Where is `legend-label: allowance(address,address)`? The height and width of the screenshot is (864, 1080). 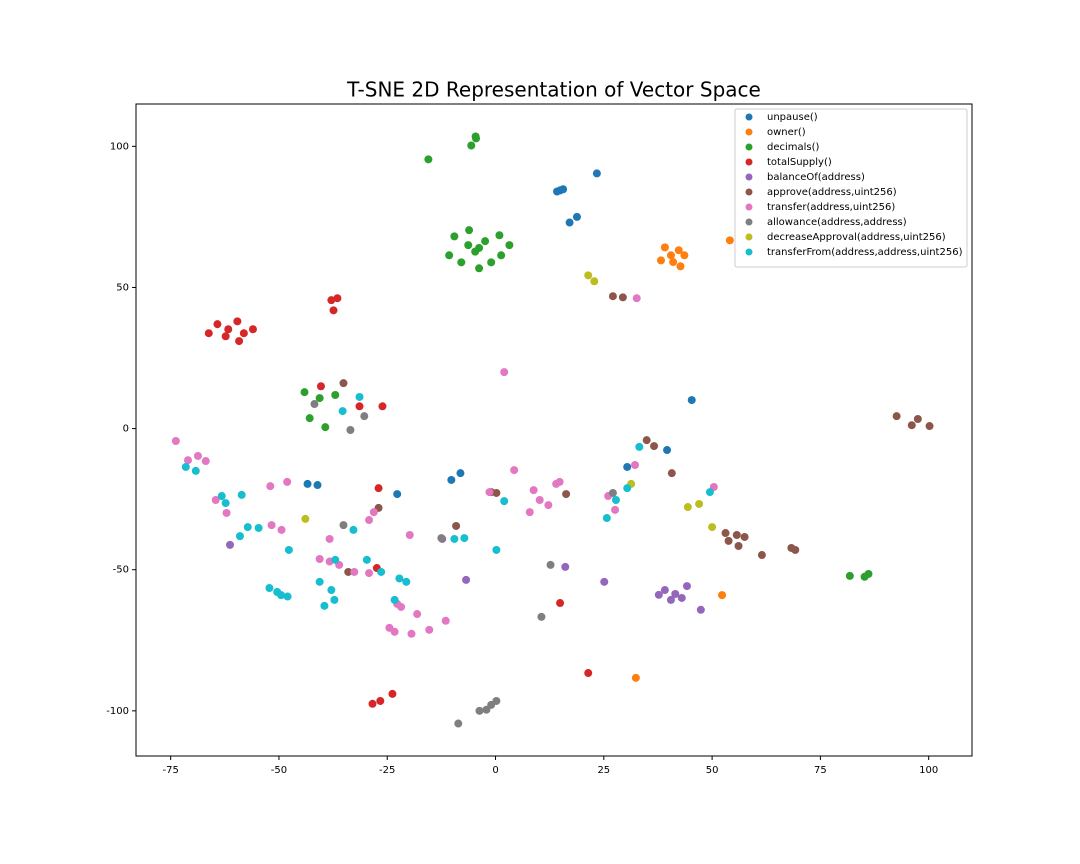 legend-label: allowance(address,address) is located at coordinates (837, 222).